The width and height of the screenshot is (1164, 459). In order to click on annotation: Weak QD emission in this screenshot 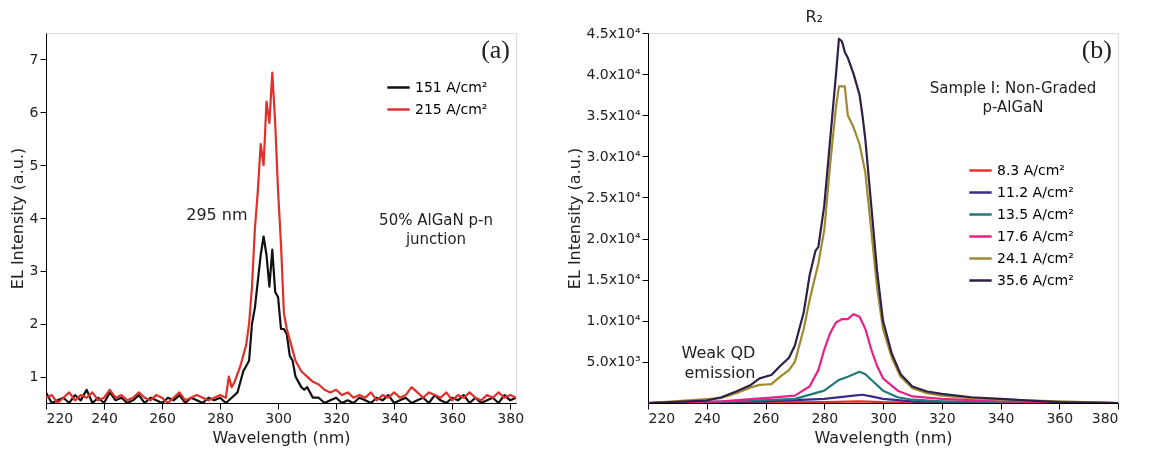, I will do `click(718, 363)`.